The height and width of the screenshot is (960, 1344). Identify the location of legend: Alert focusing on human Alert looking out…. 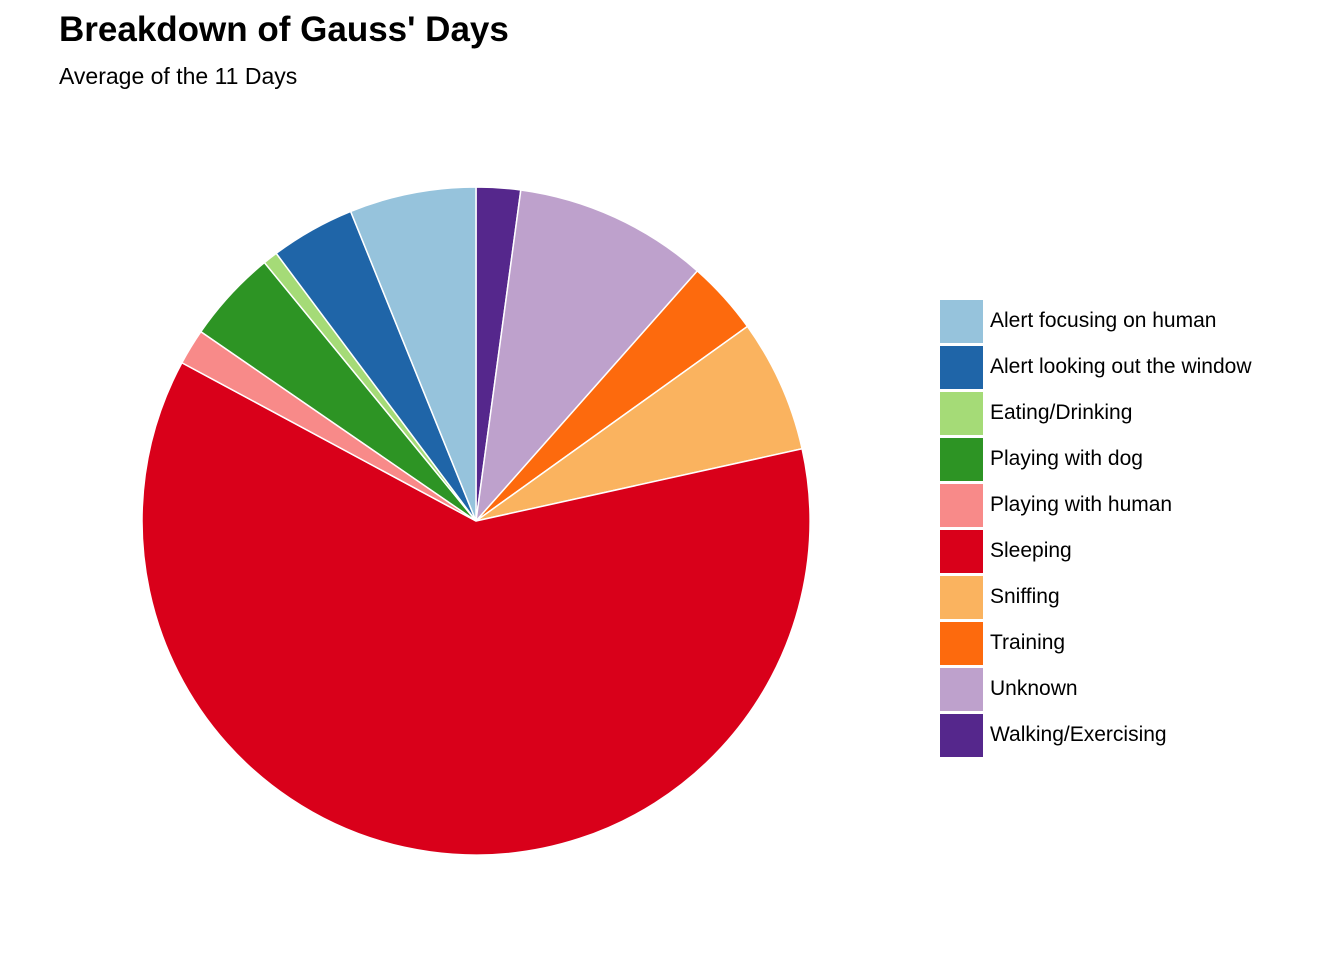
(1096, 528).